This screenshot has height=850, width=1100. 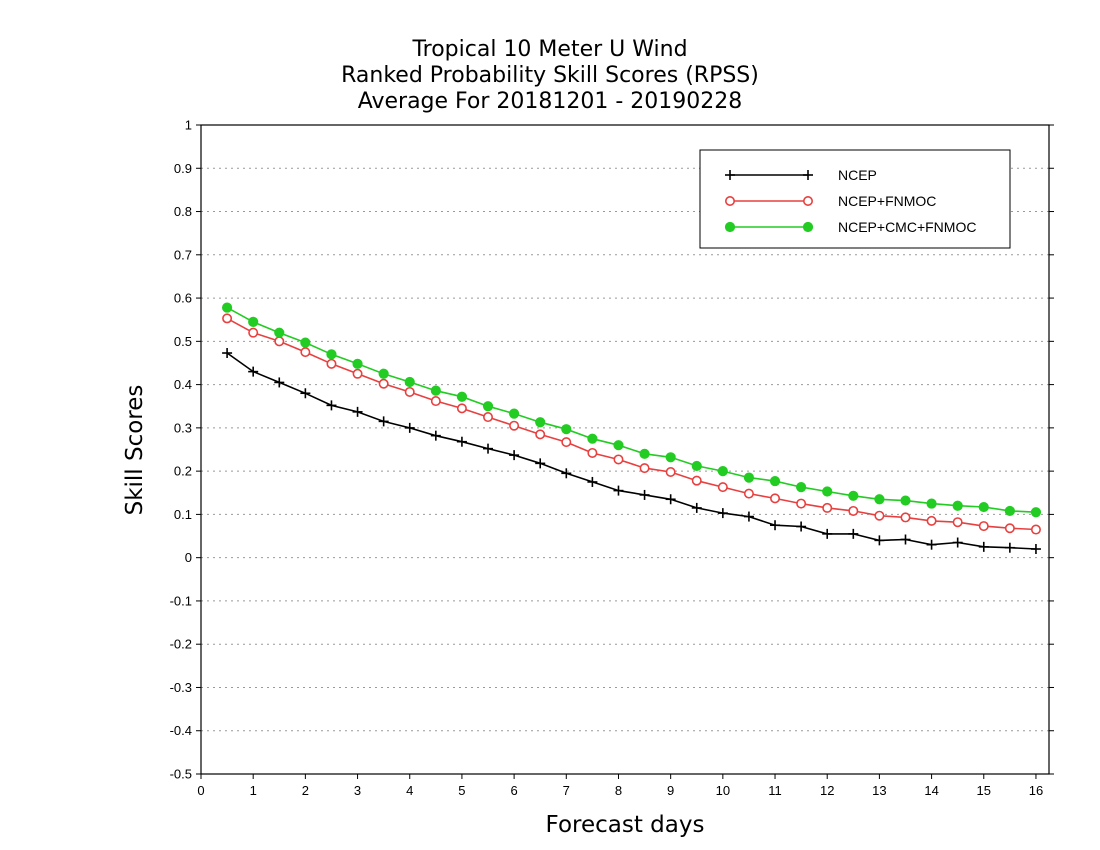 What do you see at coordinates (513, 790) in the screenshot?
I see `x-tick-label: 6` at bounding box center [513, 790].